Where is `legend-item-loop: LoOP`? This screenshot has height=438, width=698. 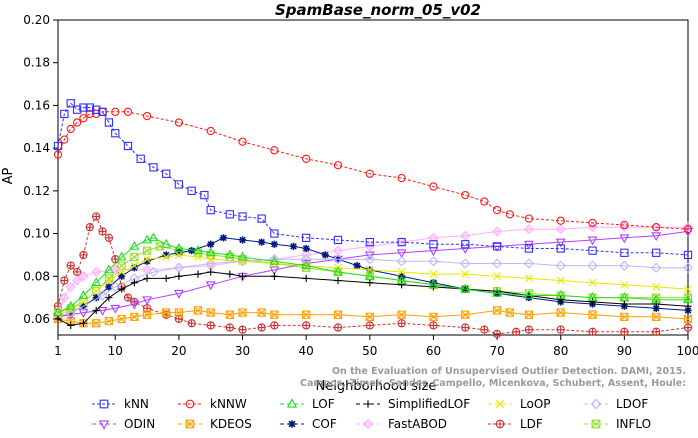 legend-item-loop: LoOP is located at coordinates (519, 404).